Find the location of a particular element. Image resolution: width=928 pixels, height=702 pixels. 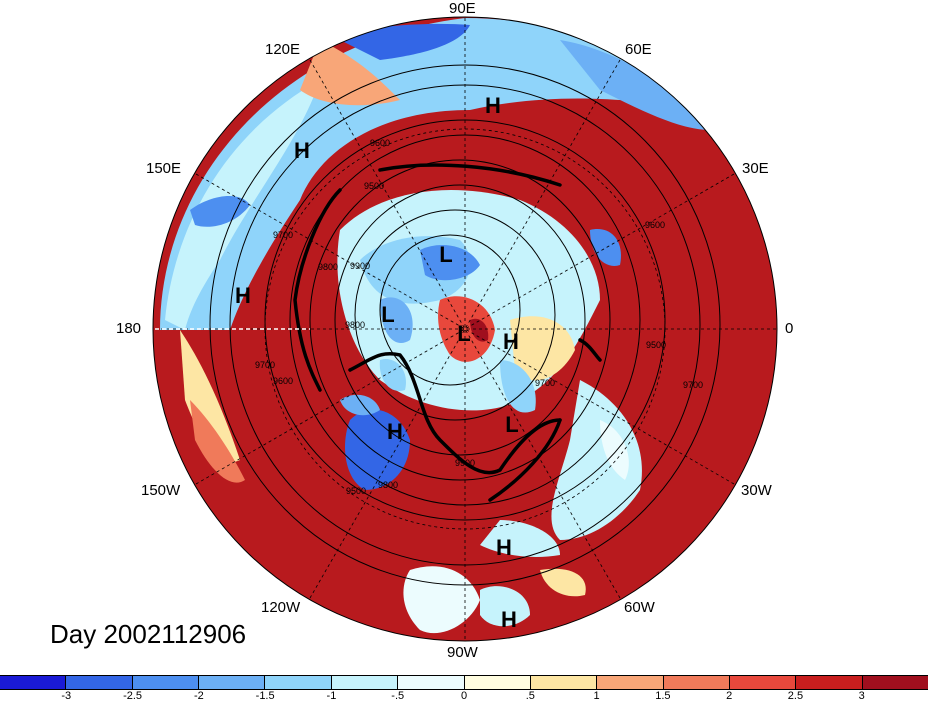

colorbar-tick-label: 0 is located at coordinates (464, 696).